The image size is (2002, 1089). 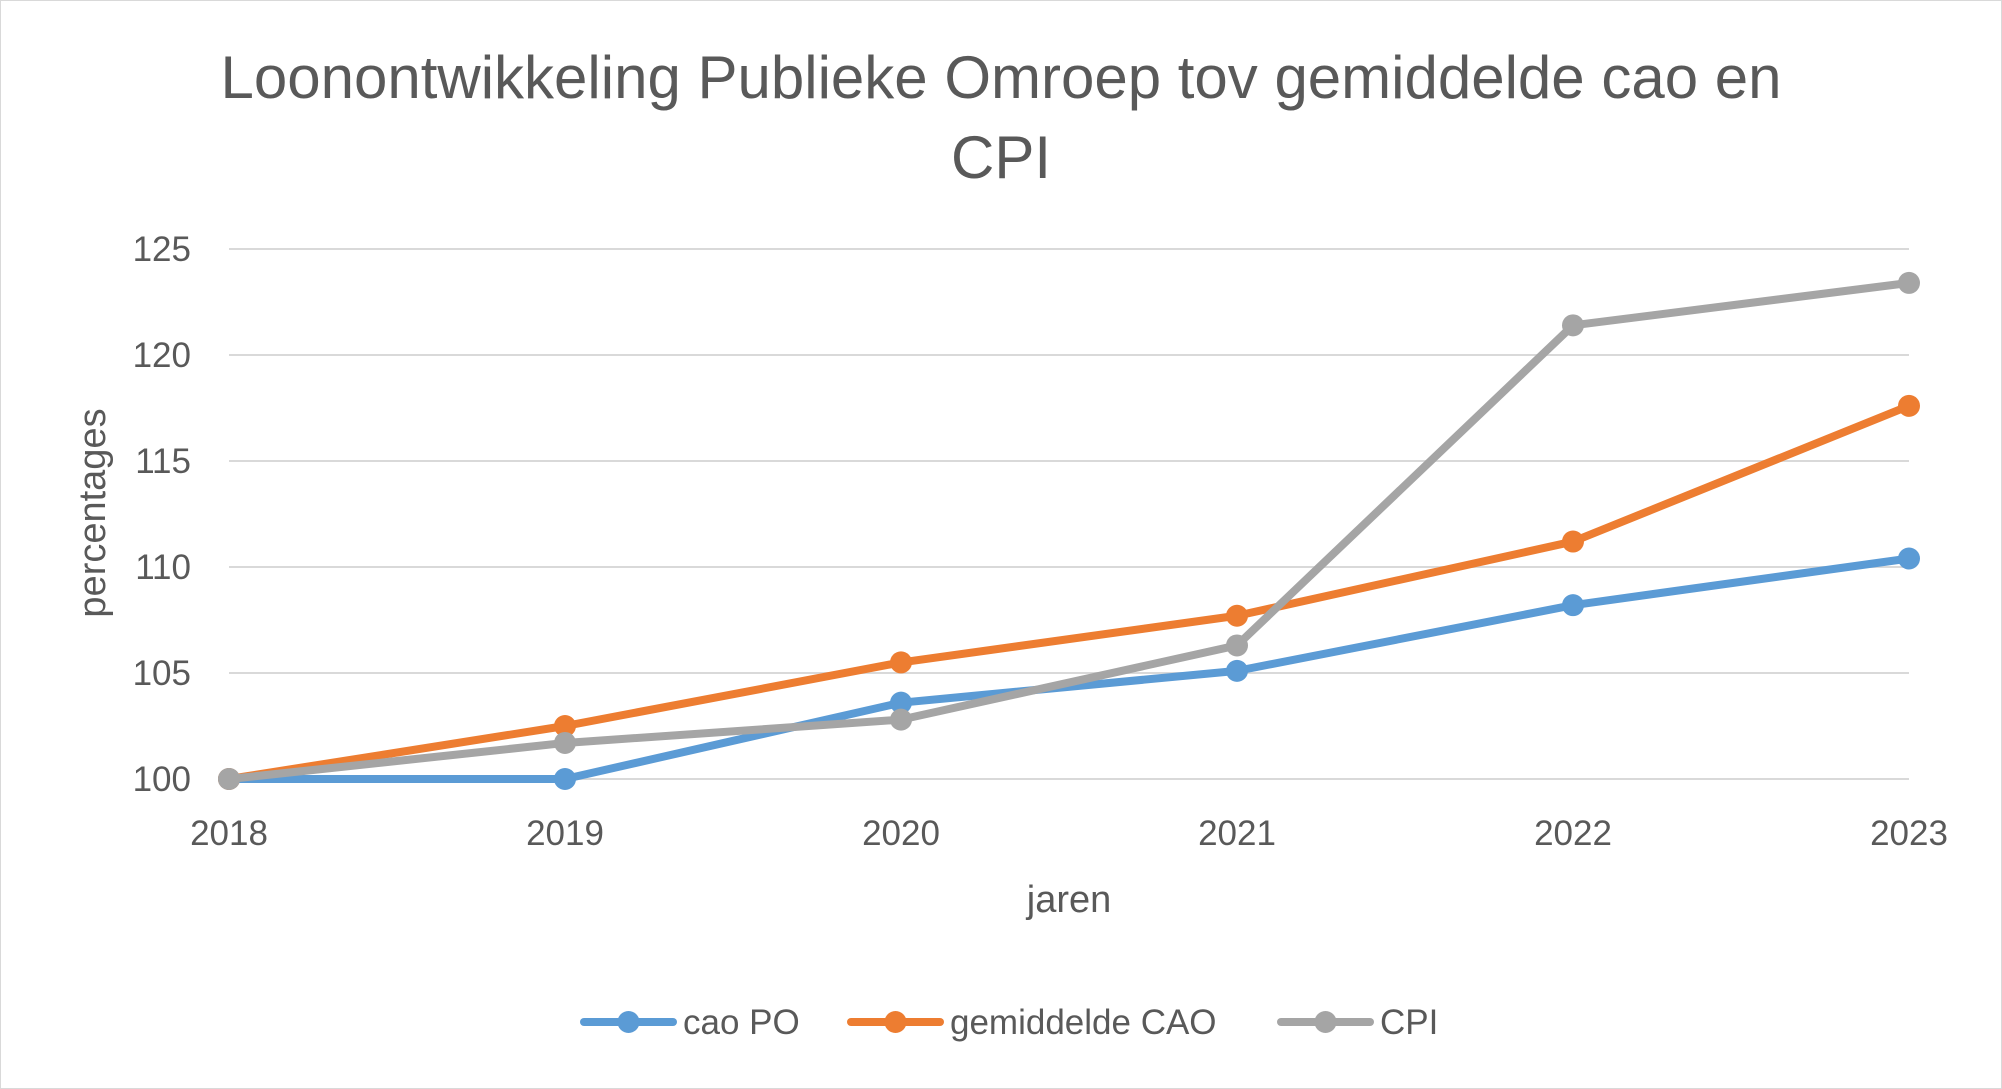 I want to click on y-tick-label: 115, so click(x=163, y=461).